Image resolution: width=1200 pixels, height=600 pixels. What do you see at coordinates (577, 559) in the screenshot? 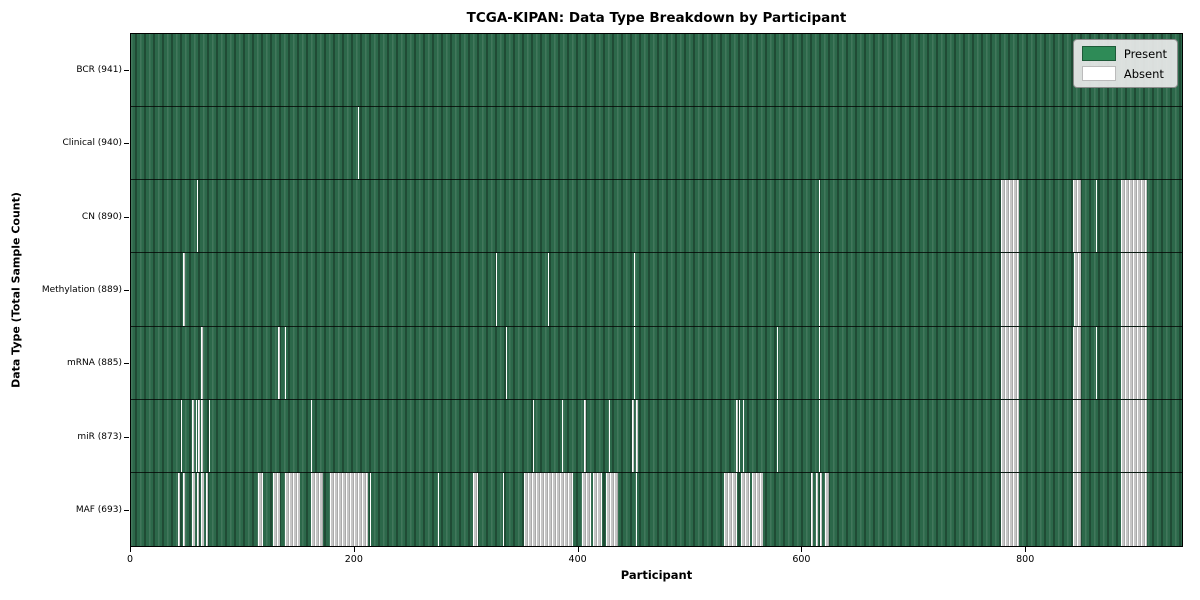
I see `x-tick-label: 400` at bounding box center [577, 559].